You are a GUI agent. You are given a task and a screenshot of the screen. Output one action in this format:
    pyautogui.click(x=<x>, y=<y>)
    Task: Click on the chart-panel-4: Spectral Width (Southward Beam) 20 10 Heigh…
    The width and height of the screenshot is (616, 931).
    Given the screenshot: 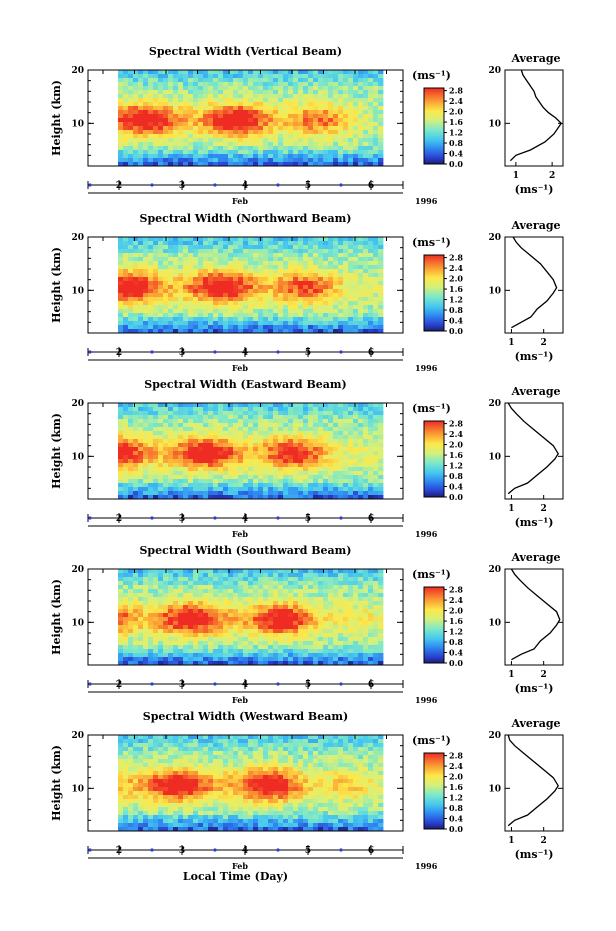 What is the action you would take?
    pyautogui.click(x=307, y=624)
    